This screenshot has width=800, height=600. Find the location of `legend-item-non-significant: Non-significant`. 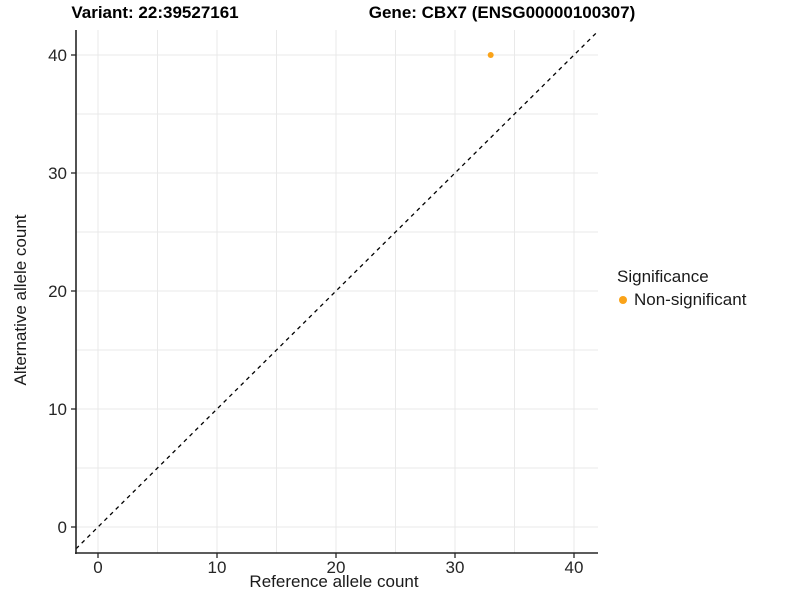

legend-item-non-significant: Non-significant is located at coordinates (681, 300).